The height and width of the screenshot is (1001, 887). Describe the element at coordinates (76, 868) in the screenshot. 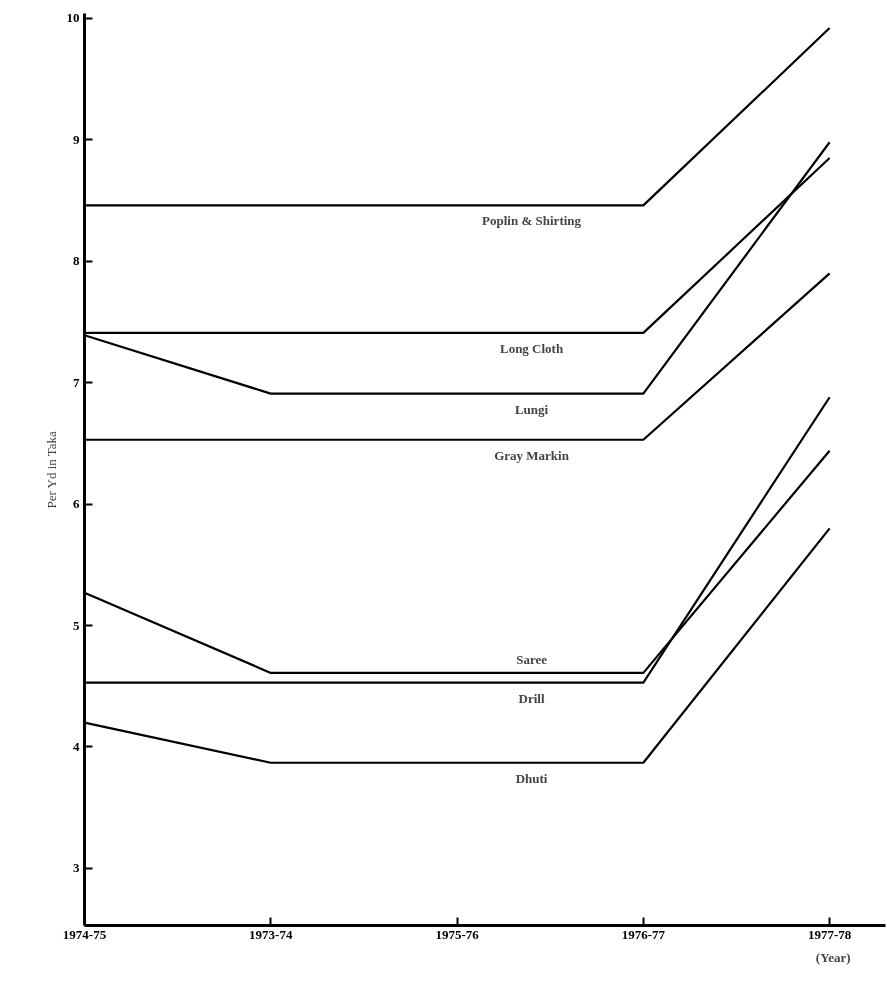

I see `y-tick-label: 3` at that location.